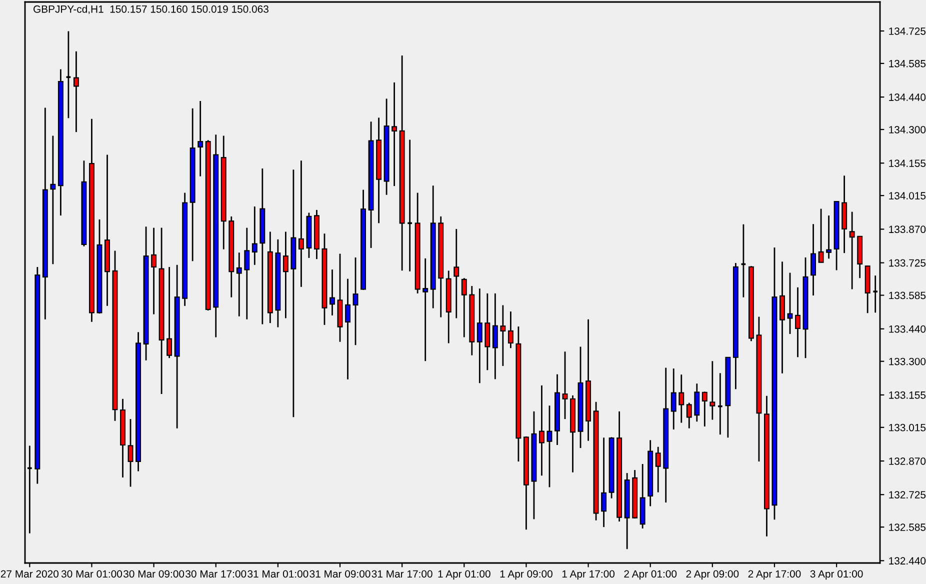  I want to click on y-tick-label: 134.440, so click(907, 97).